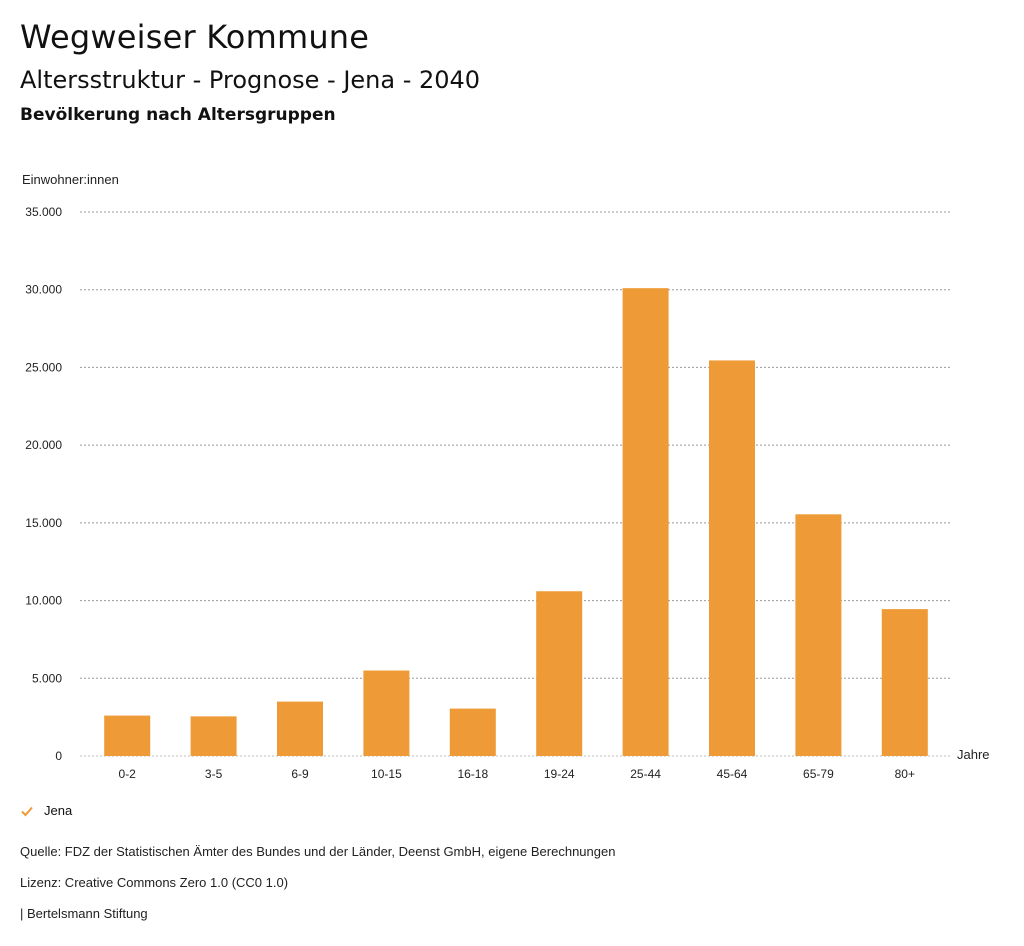 Image resolution: width=1024 pixels, height=946 pixels. What do you see at coordinates (559, 774) in the screenshot?
I see `x-tick-label: 19-24` at bounding box center [559, 774].